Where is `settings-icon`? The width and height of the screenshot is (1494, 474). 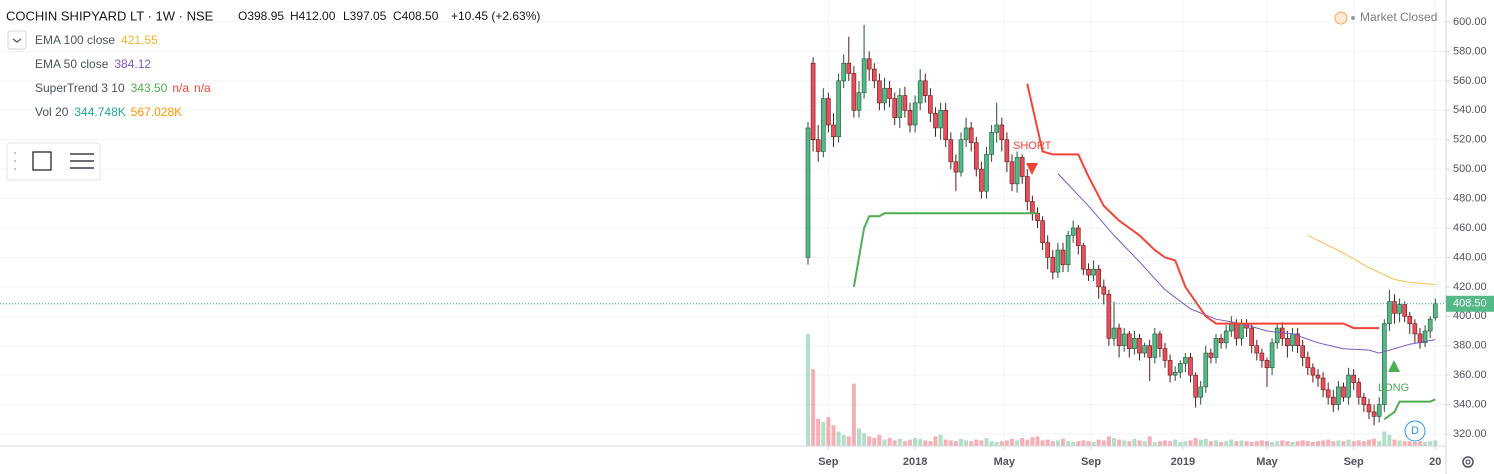
settings-icon is located at coordinates (1468, 462).